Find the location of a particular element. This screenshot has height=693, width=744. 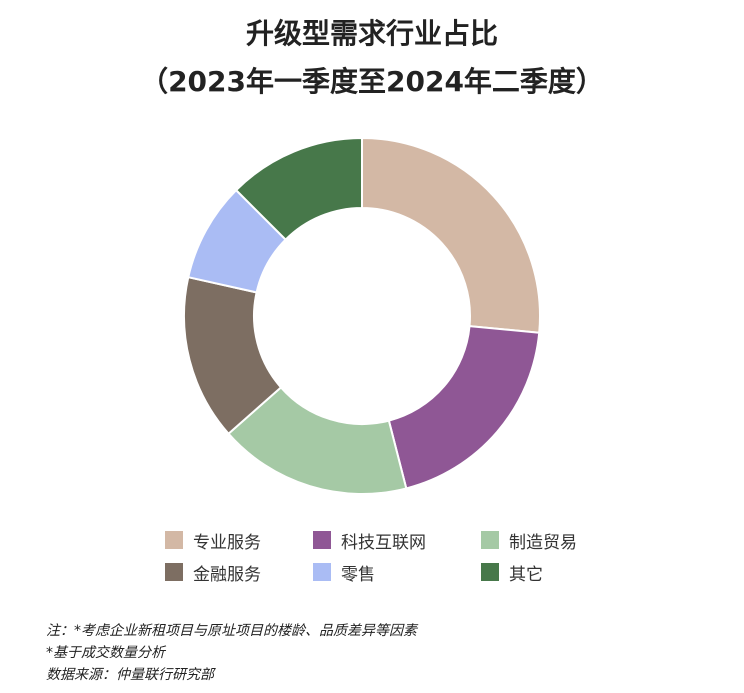

legend-label: 其它 is located at coordinates (526, 574).